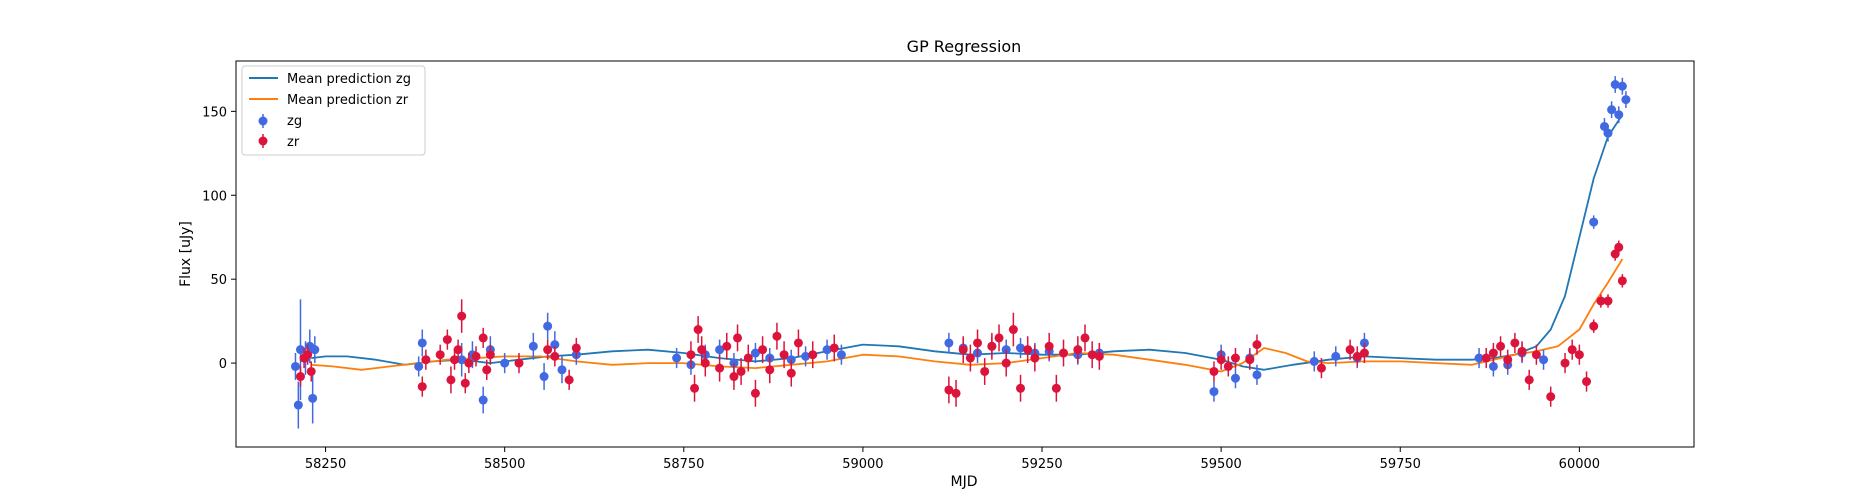 This screenshot has width=1875, height=500. I want to click on legend-label-mean-zr: Mean prediction zr, so click(348, 100).